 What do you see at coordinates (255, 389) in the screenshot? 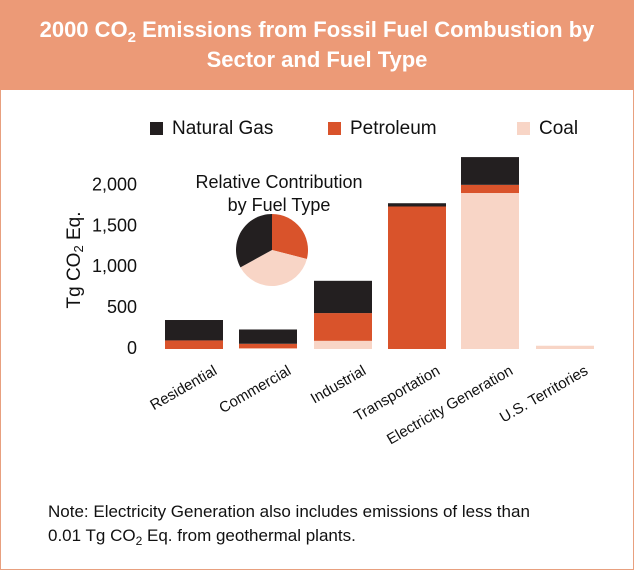
I see `x-tick-label: Commercial` at bounding box center [255, 389].